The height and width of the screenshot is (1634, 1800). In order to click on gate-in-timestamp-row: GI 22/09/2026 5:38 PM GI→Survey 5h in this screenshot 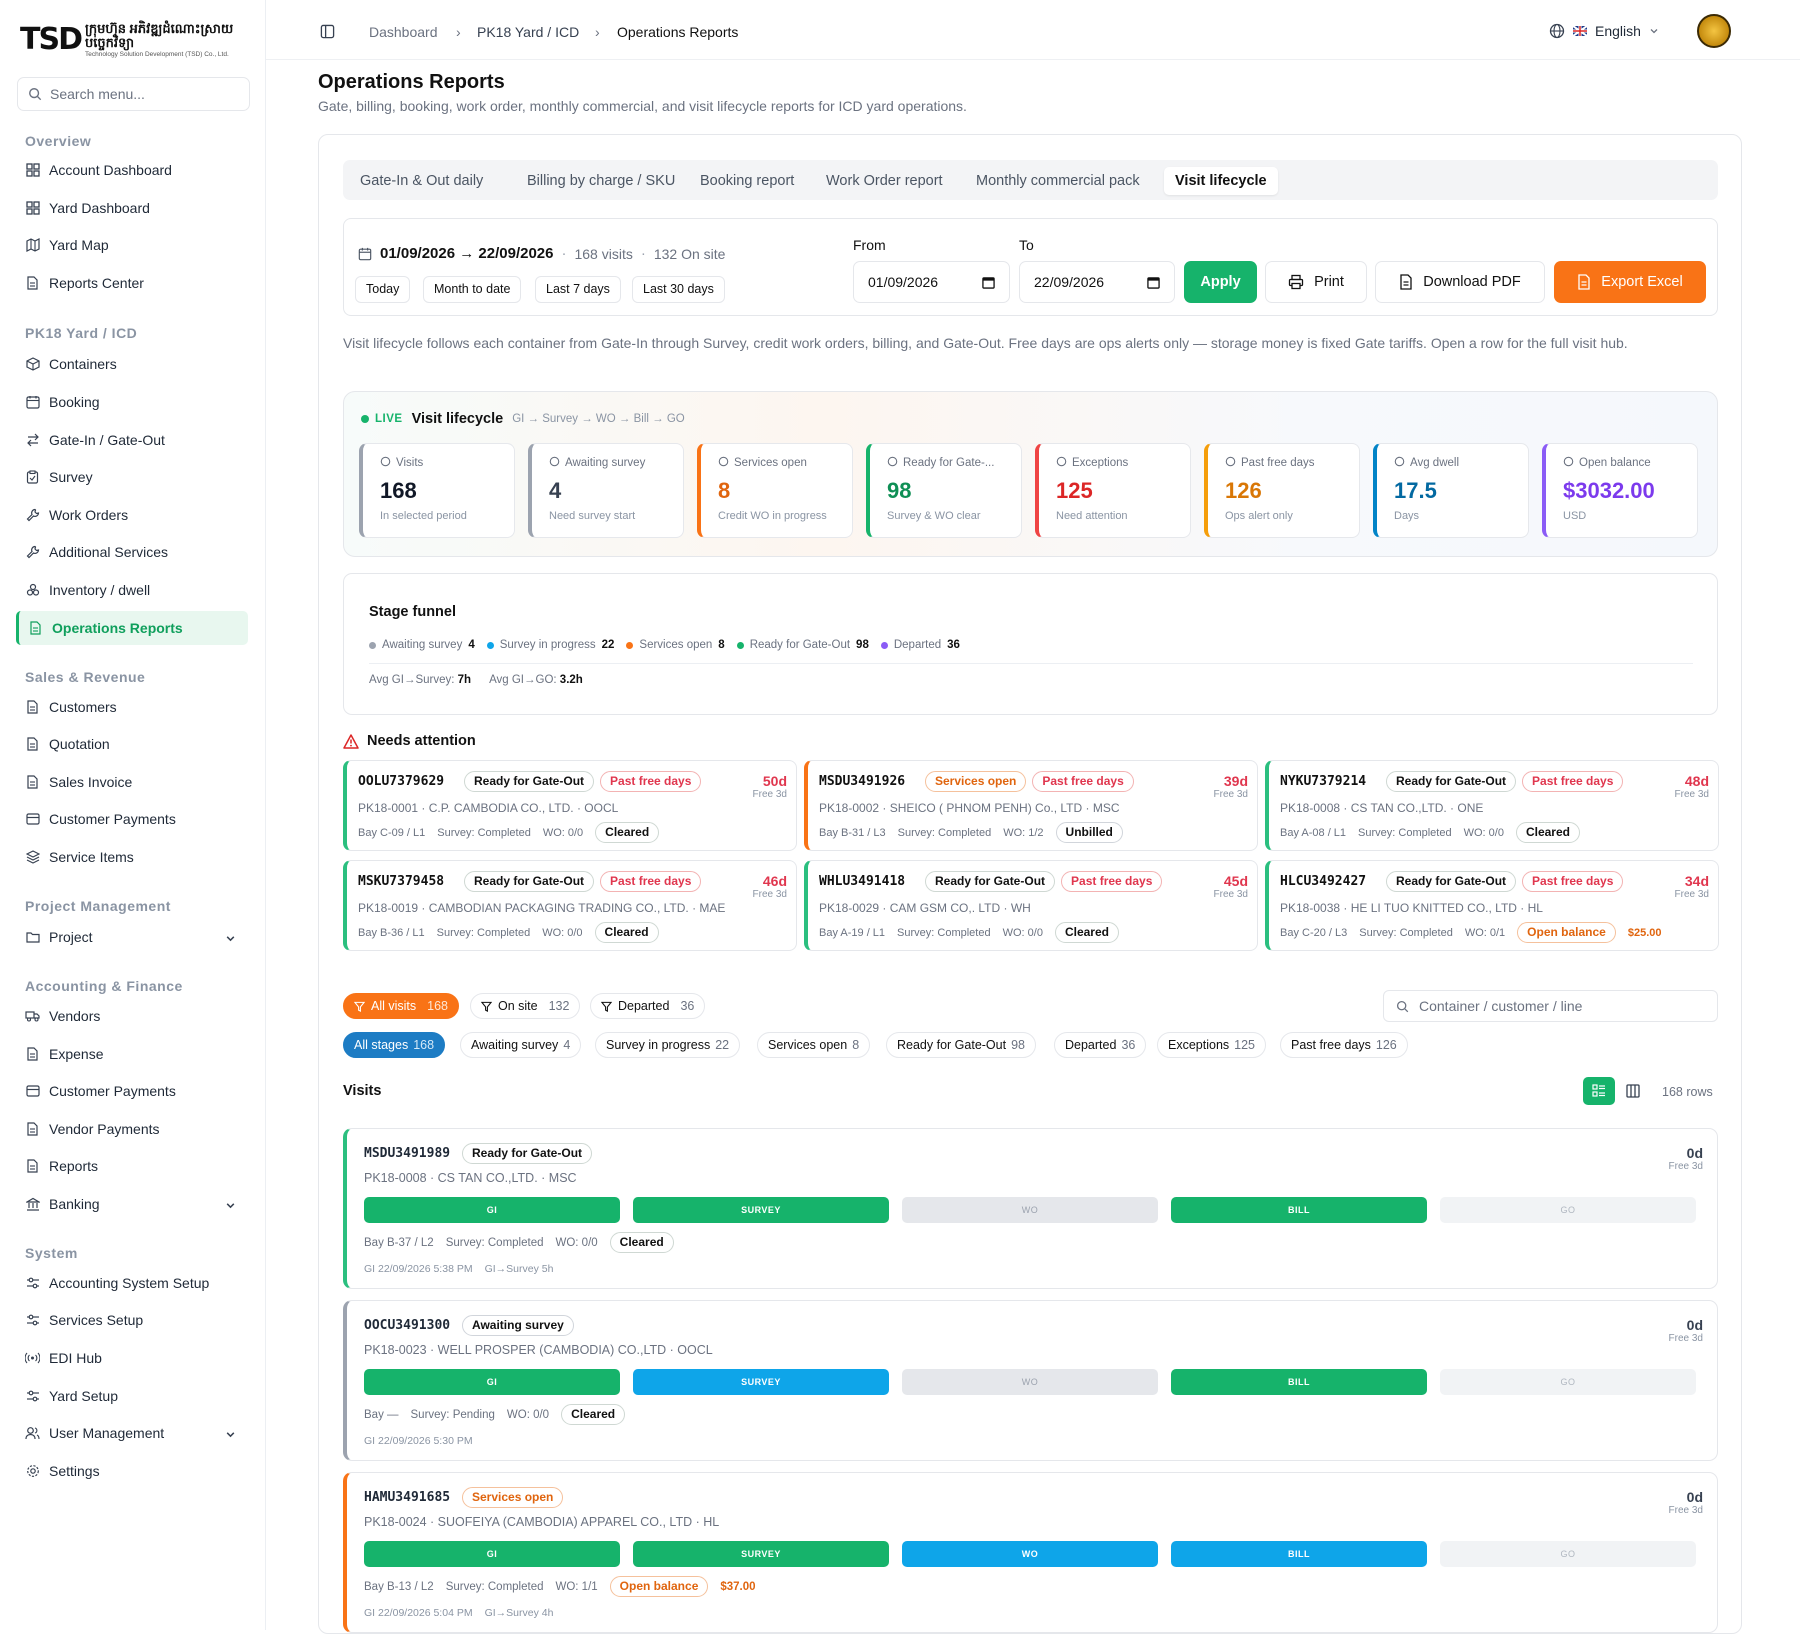, I will do `click(458, 1269)`.